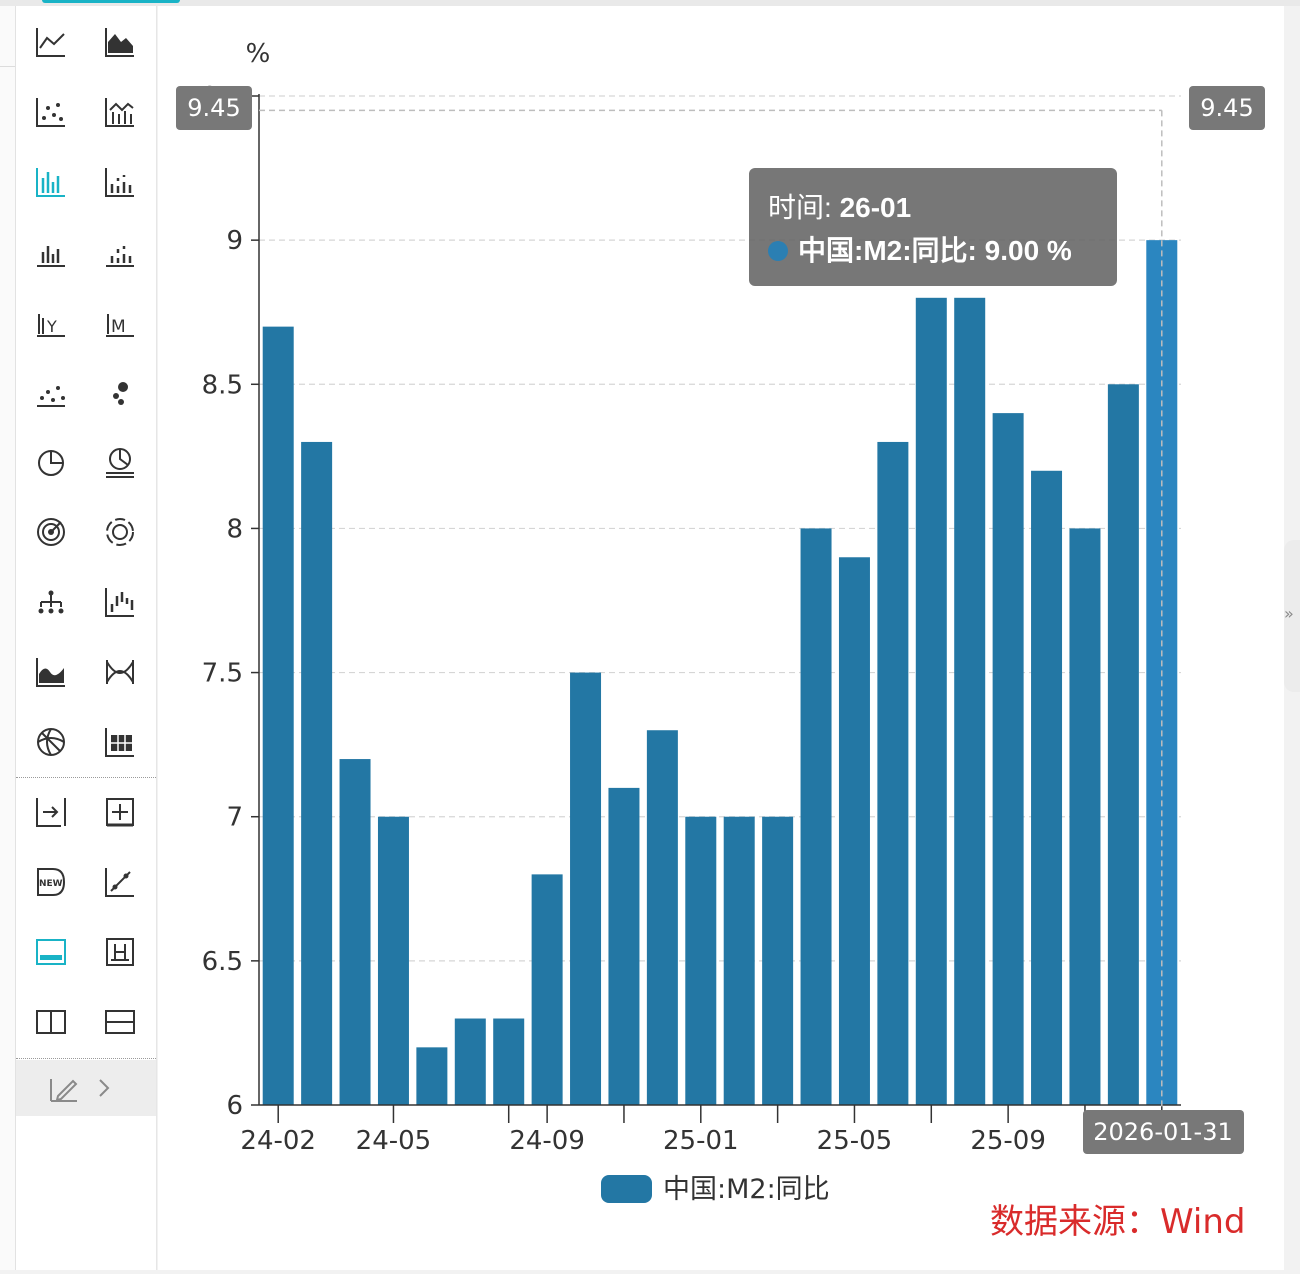 The height and width of the screenshot is (1274, 1300). I want to click on y-tick-label: 6, so click(234, 1106).